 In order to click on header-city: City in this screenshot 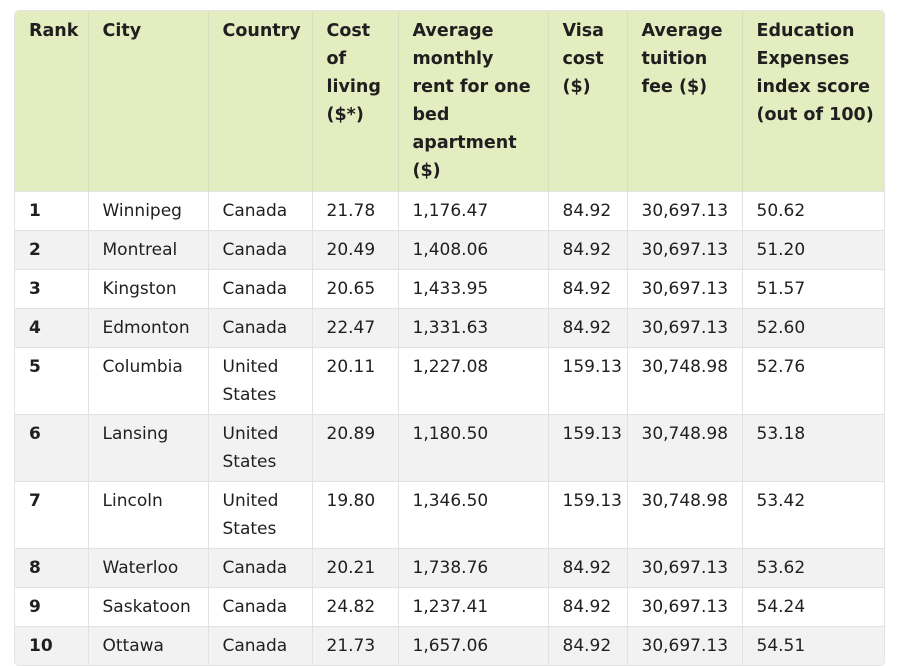, I will do `click(148, 101)`.